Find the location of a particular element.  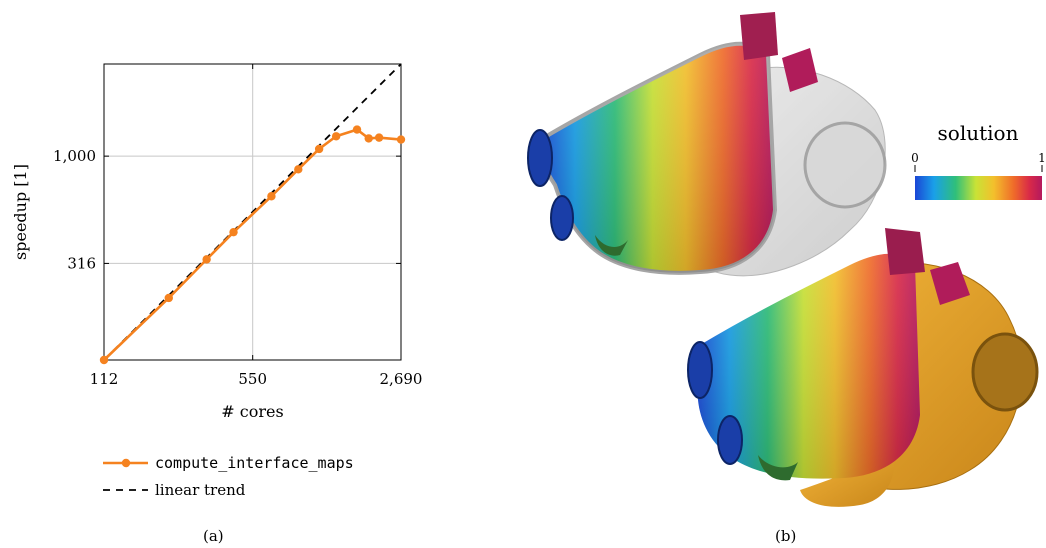

x-axis-label: # cores is located at coordinates (252, 411).